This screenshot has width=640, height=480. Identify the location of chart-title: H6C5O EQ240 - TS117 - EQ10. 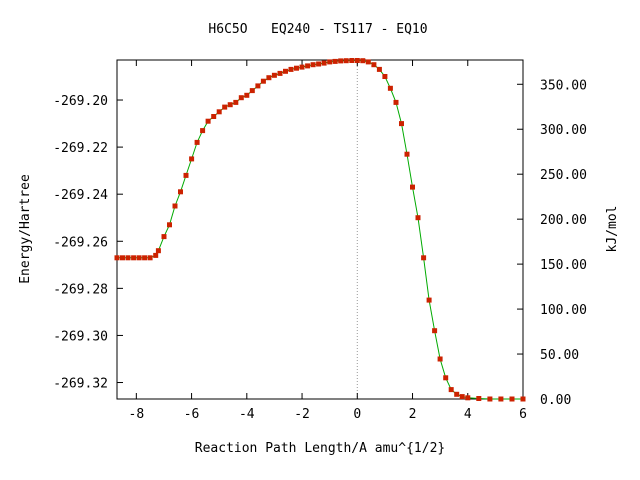
(317, 29).